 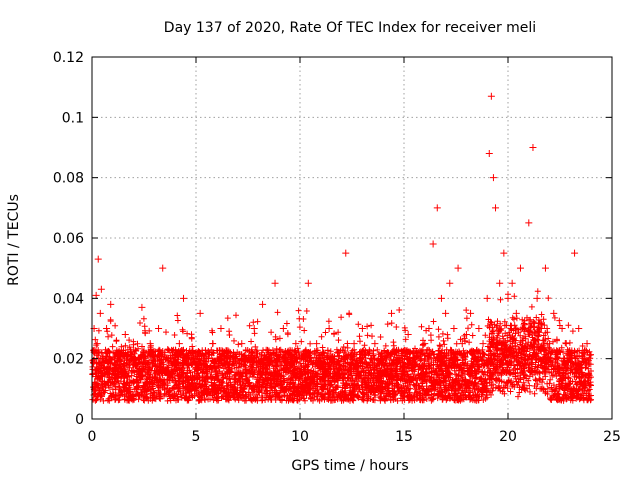 I want to click on y-tick-label: 0.06, so click(x=68, y=239).